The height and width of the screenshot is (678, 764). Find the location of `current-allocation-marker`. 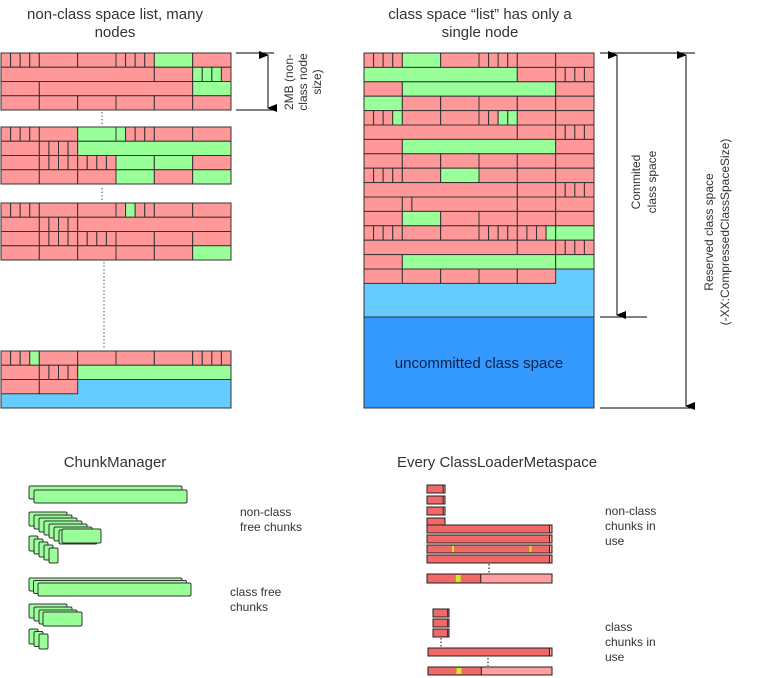

current-allocation-marker is located at coordinates (453, 549).